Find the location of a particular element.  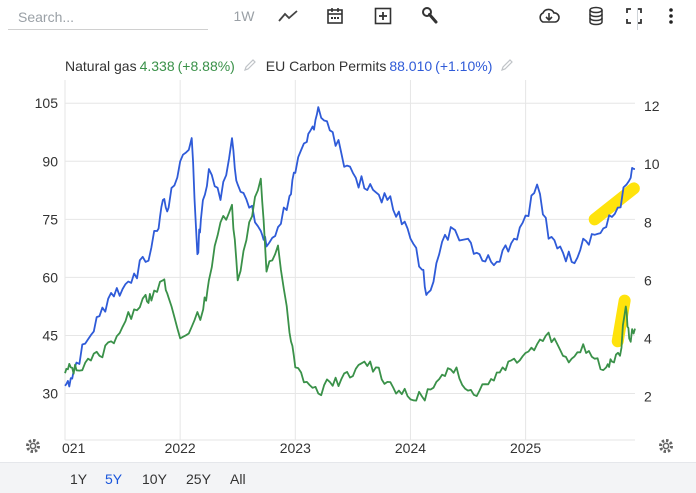

right-axis-tick: 8 is located at coordinates (648, 222).